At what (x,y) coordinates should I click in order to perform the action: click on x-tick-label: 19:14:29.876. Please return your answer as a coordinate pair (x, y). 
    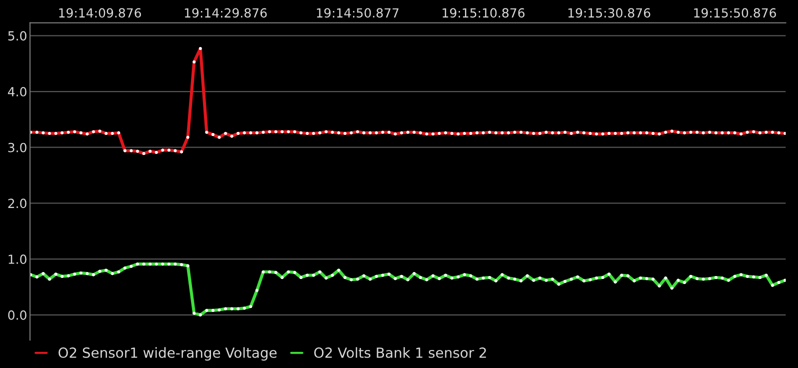
    Looking at the image, I should click on (225, 13).